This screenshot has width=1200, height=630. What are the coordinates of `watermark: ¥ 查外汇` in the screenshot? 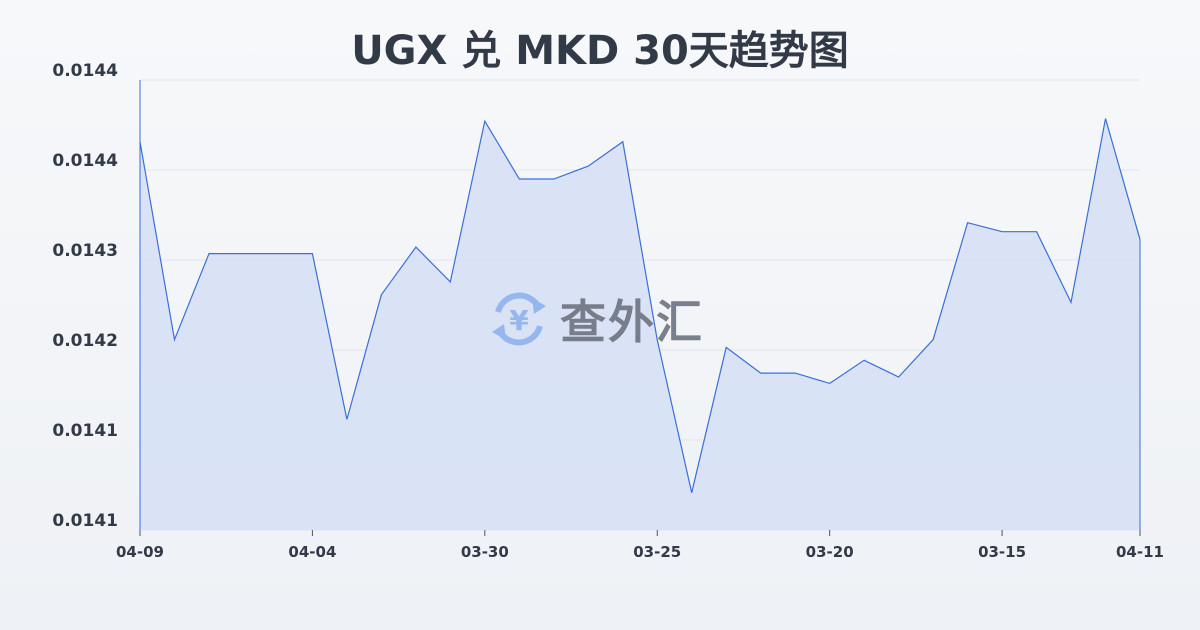 It's located at (596, 319).